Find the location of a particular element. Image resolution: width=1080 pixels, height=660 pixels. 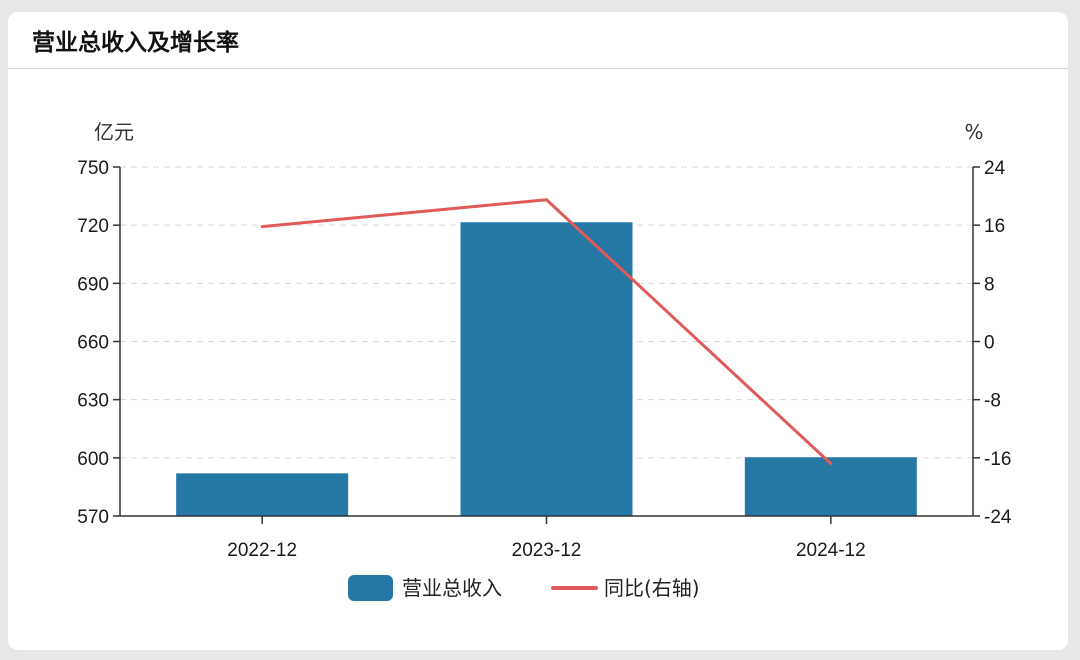

right-tick-label: -8 is located at coordinates (992, 401).